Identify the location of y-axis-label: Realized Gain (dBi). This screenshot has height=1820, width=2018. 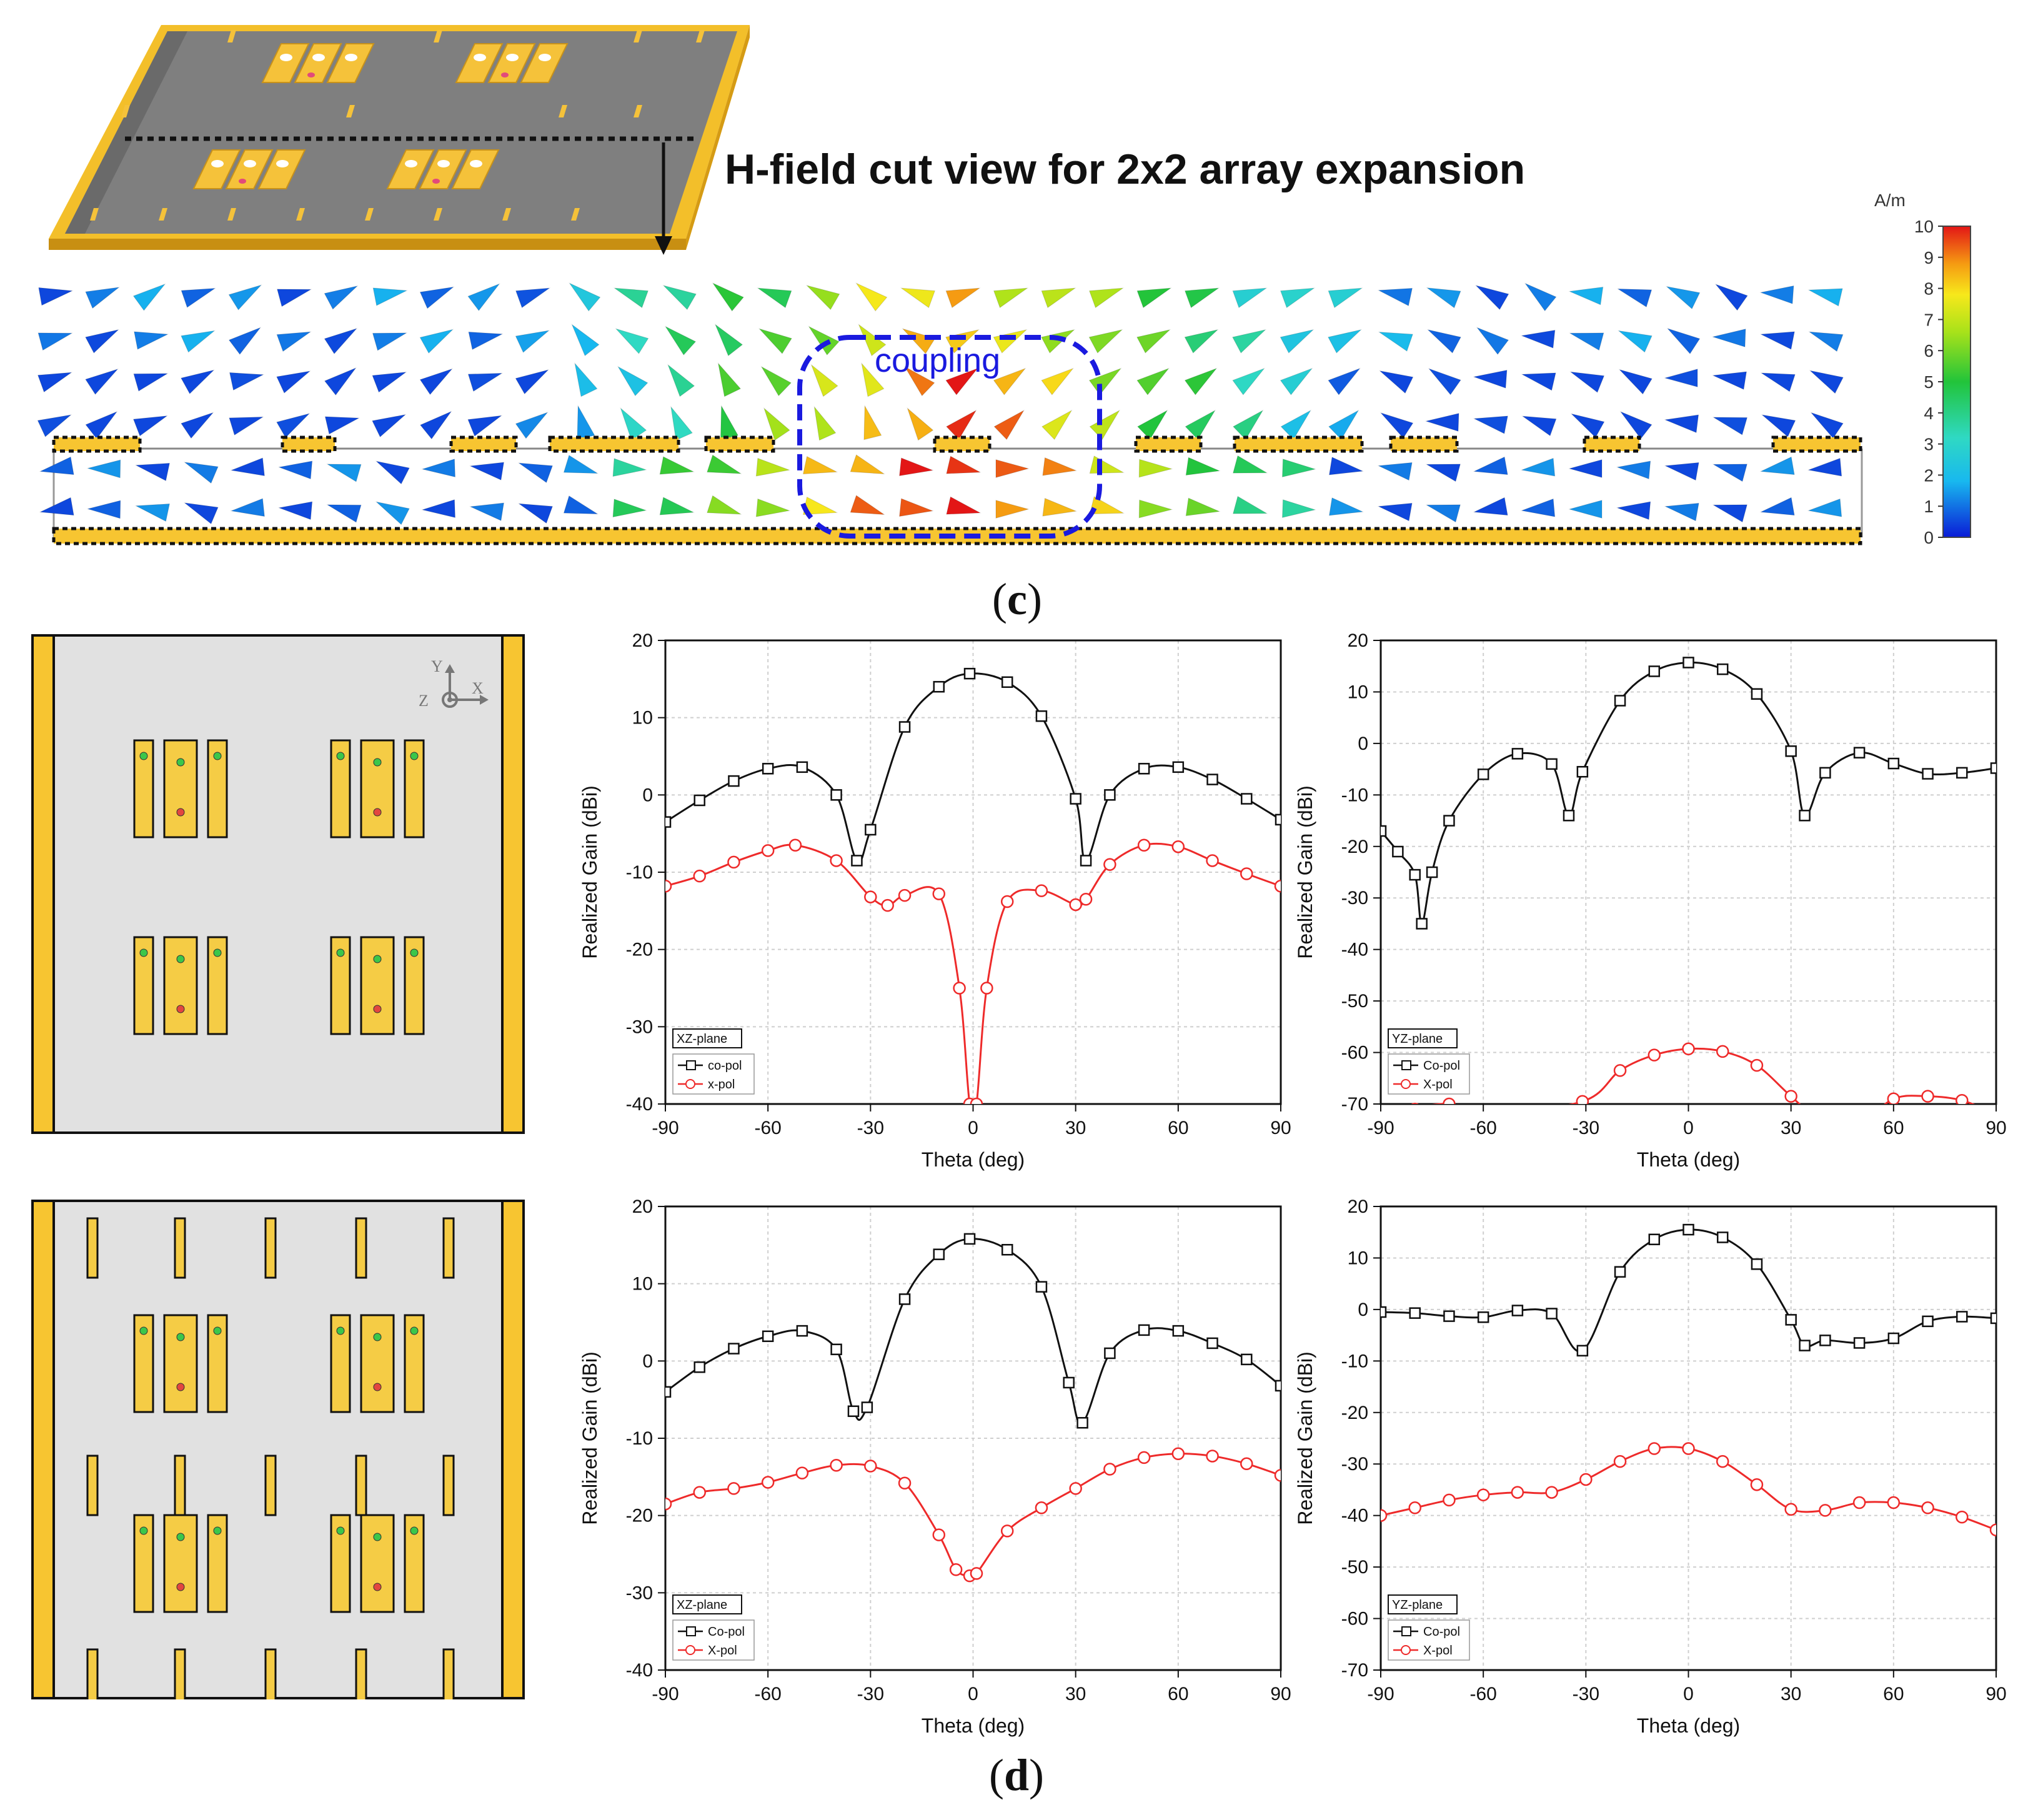
(590, 1437).